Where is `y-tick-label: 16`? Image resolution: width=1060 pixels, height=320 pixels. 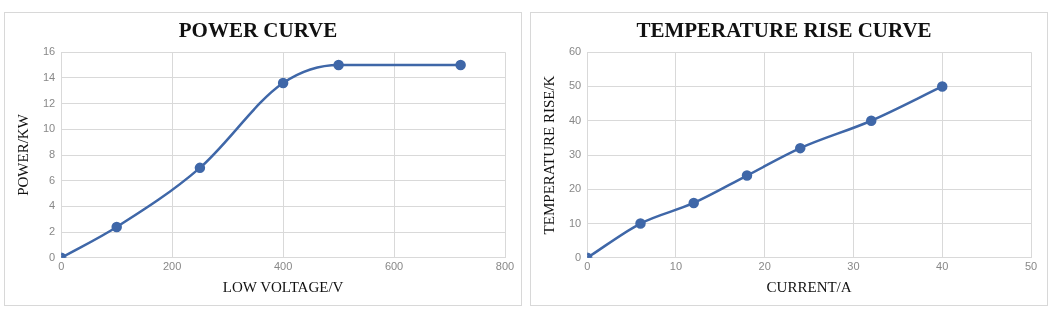 y-tick-label: 16 is located at coordinates (49, 51).